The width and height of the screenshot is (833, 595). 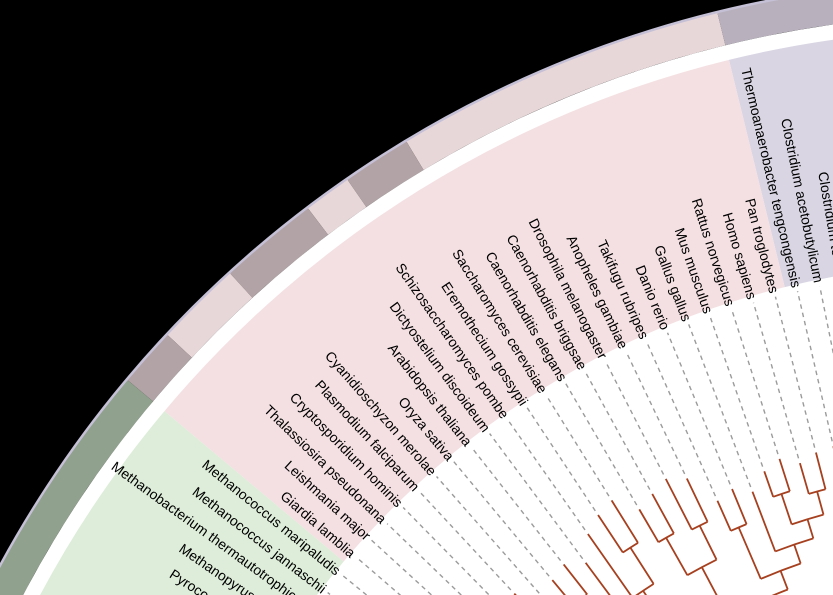 I want to click on tree-branches, so click(x=673, y=520).